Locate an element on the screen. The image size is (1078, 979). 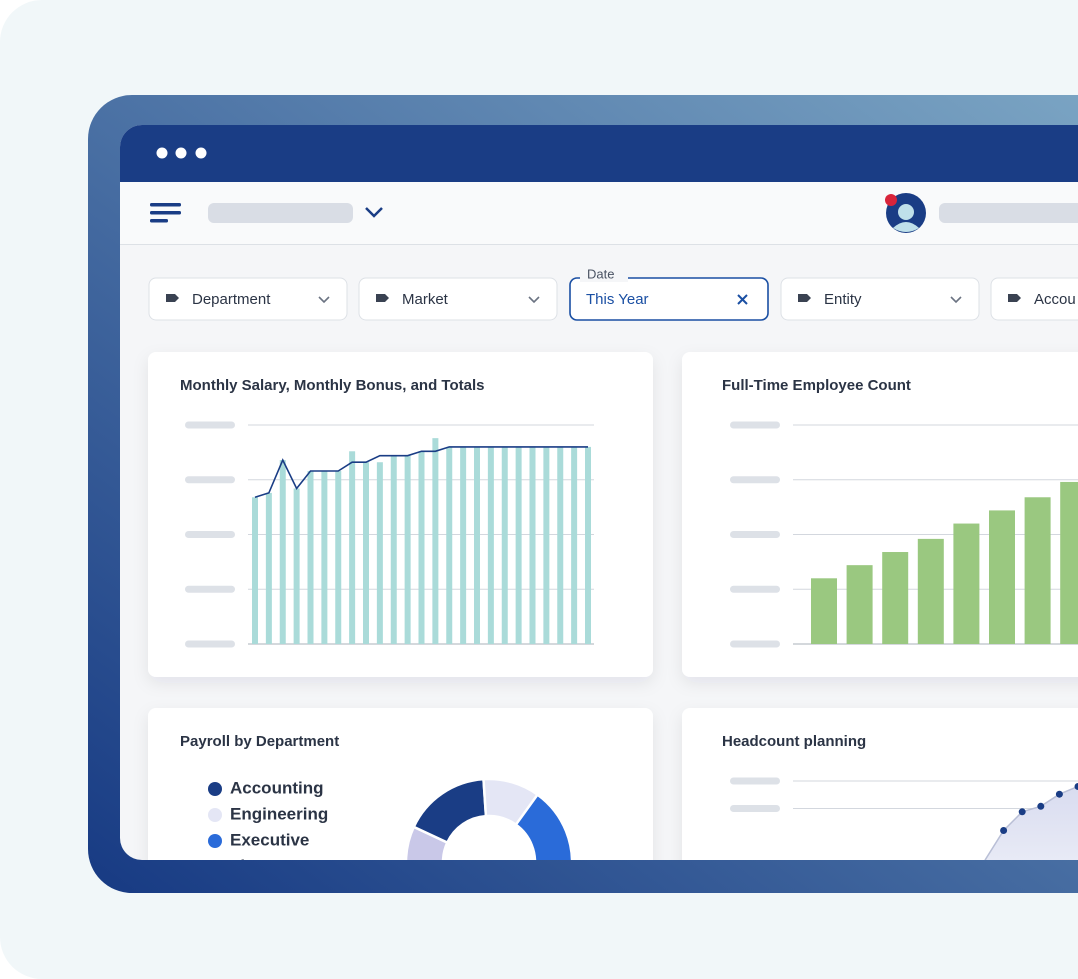
card-bg is located at coordinates (880, 784).